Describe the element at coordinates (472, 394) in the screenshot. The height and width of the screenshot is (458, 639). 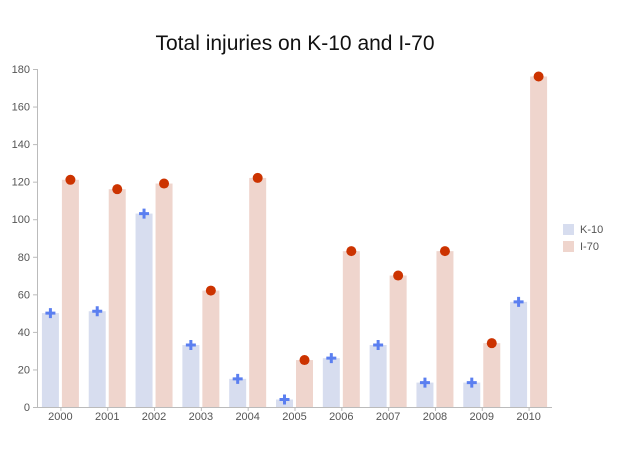
I see `bar-k10-2009` at that location.